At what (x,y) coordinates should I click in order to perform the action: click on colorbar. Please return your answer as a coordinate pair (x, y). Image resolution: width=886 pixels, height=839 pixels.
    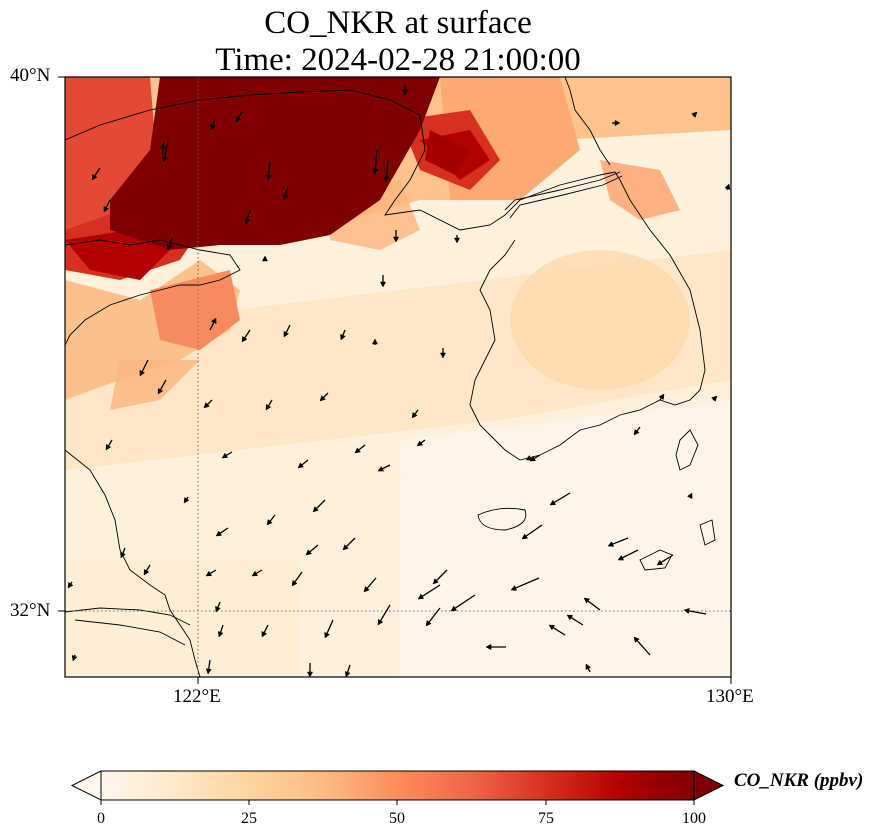
    Looking at the image, I should click on (397, 787).